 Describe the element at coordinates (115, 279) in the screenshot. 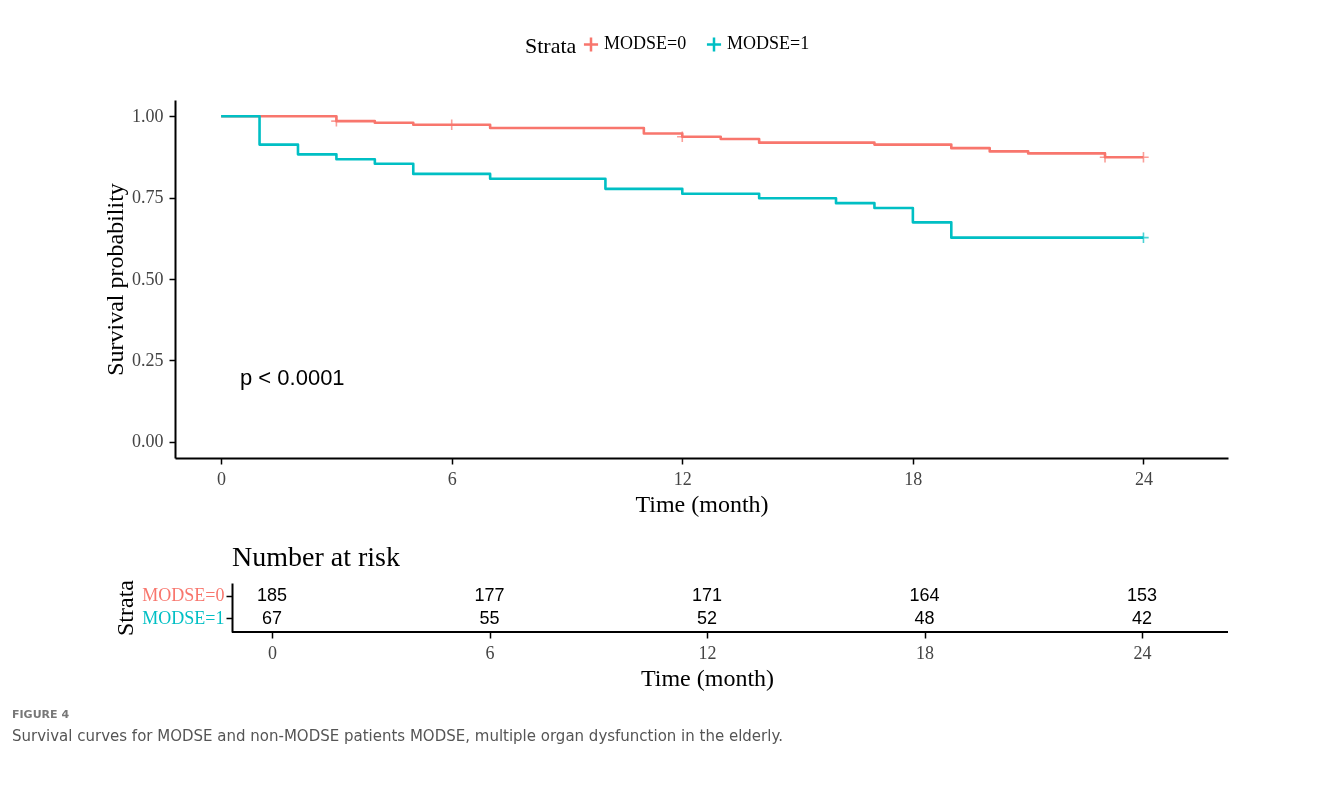

I see `y-axis-title: Survival probability` at that location.